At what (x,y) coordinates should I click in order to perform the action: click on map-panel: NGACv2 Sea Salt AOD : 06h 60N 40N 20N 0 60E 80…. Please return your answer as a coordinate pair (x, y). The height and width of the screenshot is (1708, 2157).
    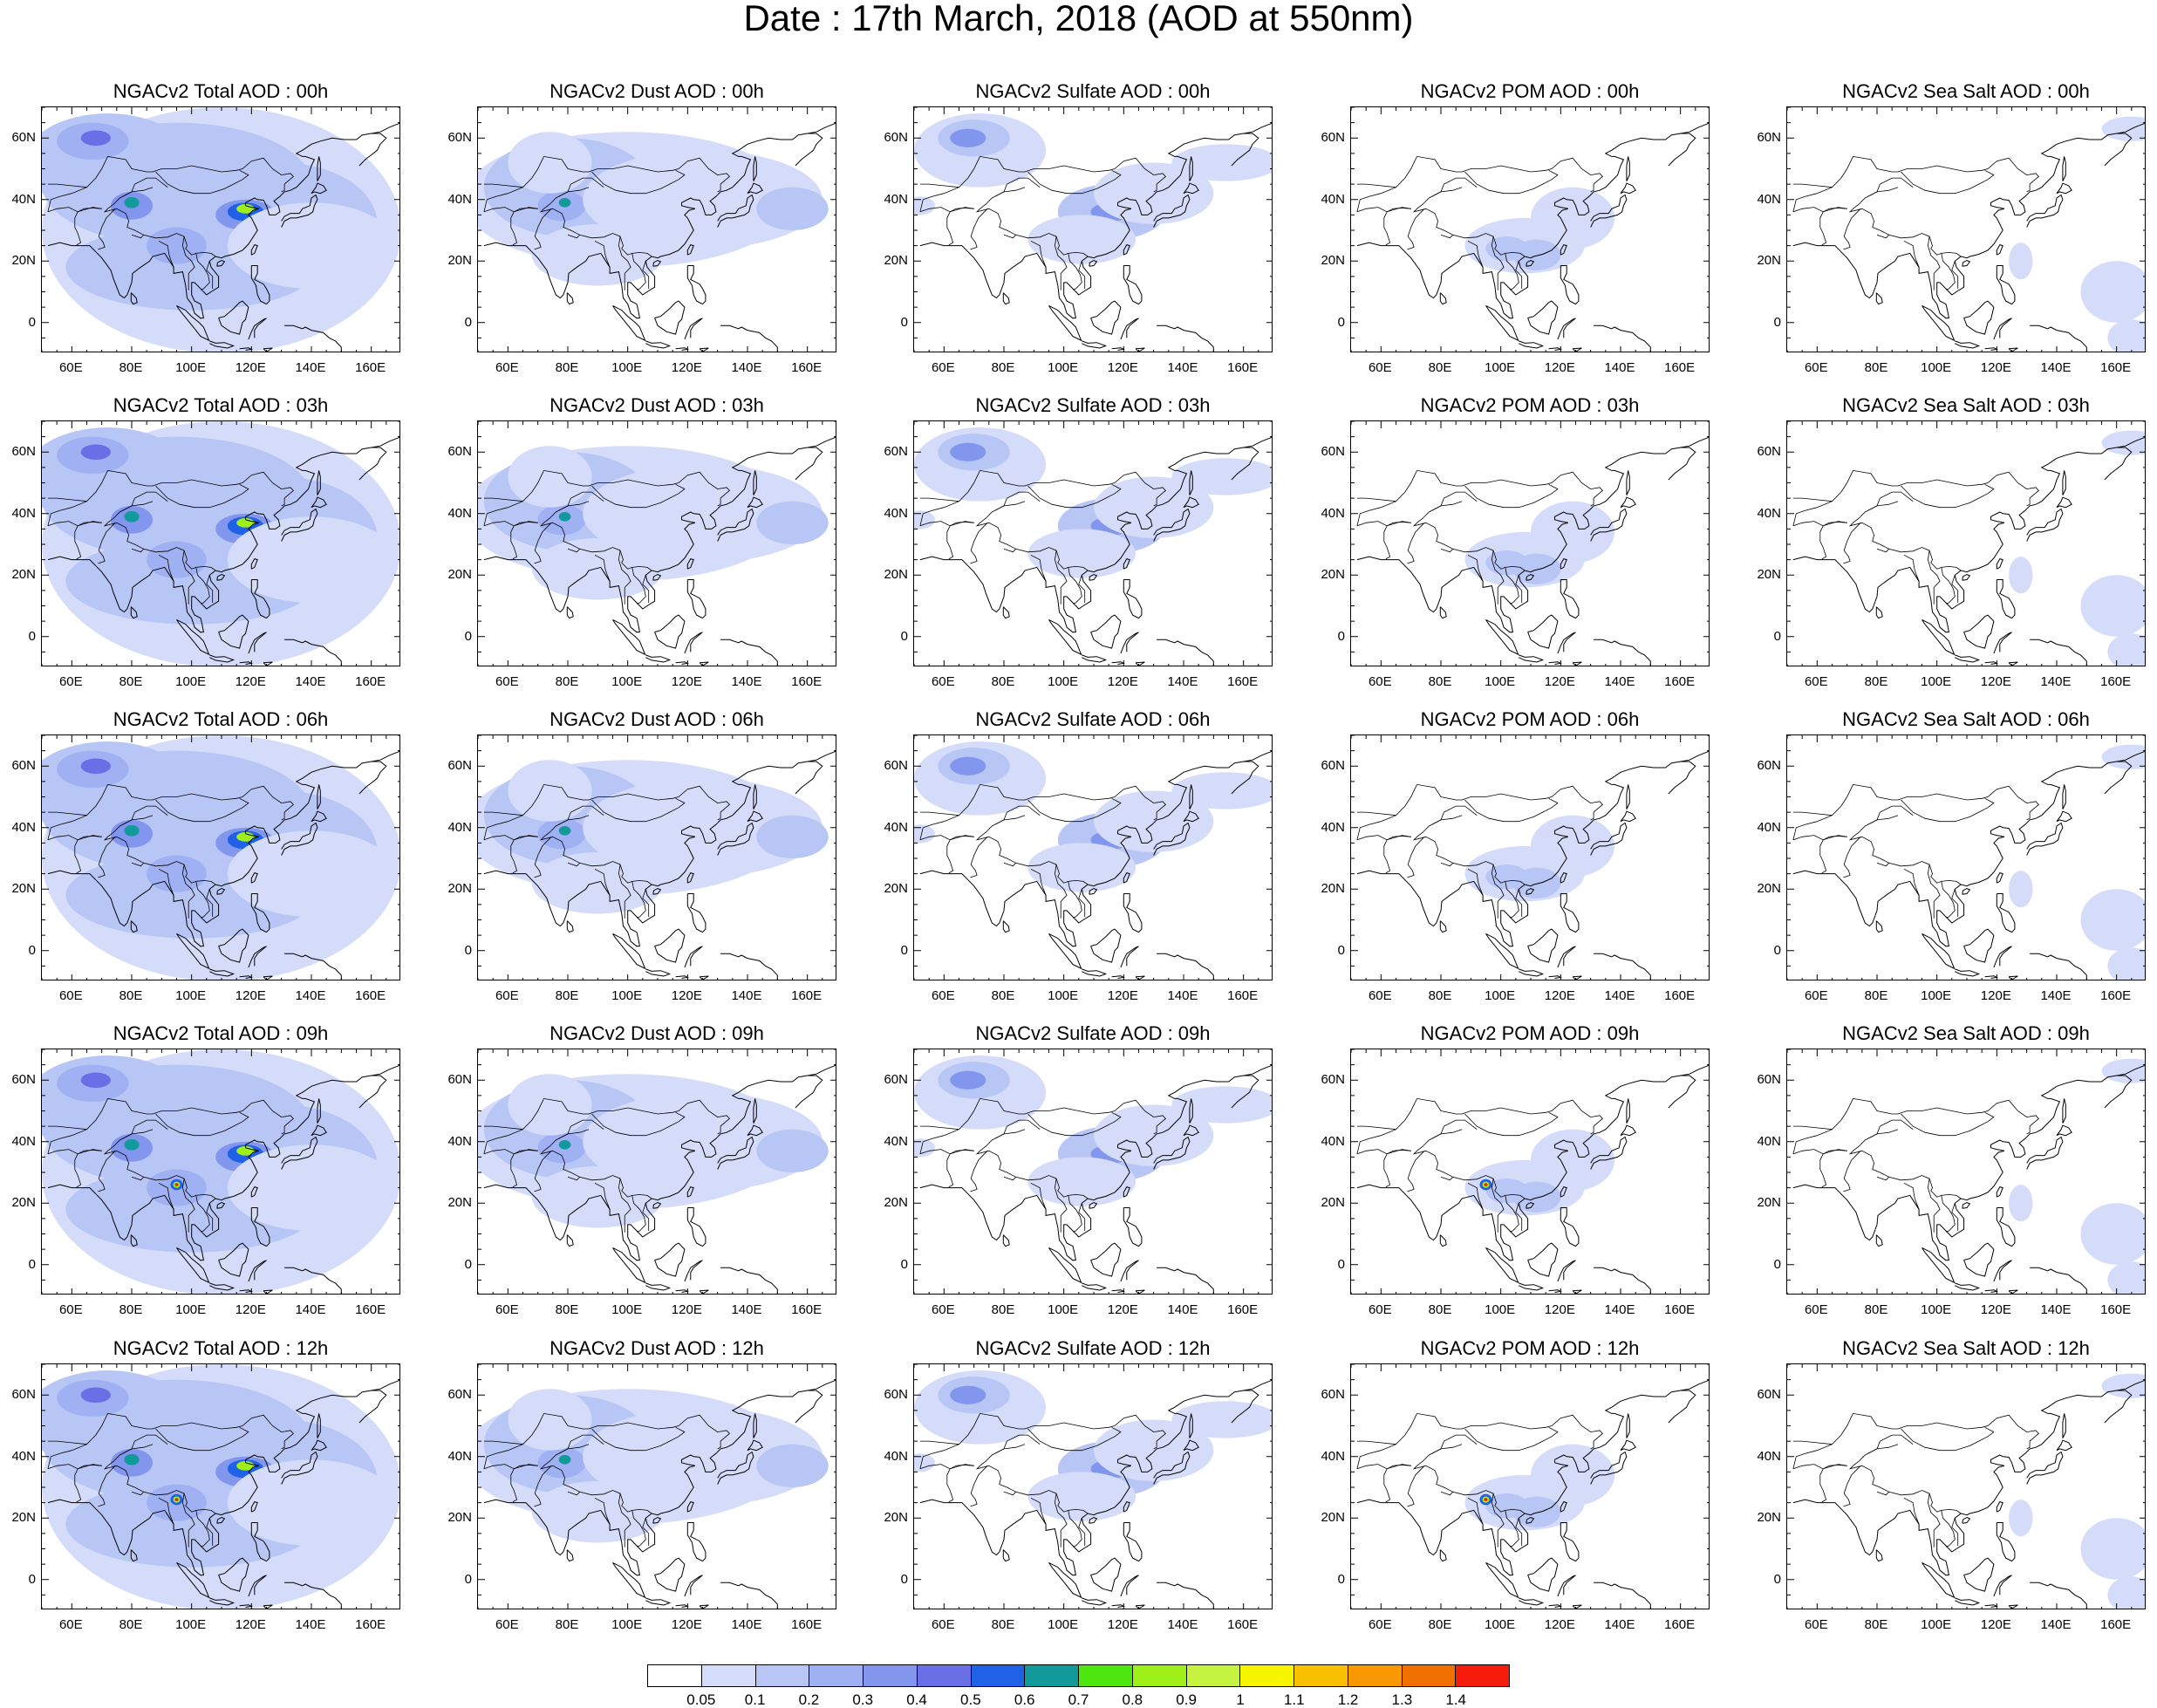
    Looking at the image, I should click on (1952, 865).